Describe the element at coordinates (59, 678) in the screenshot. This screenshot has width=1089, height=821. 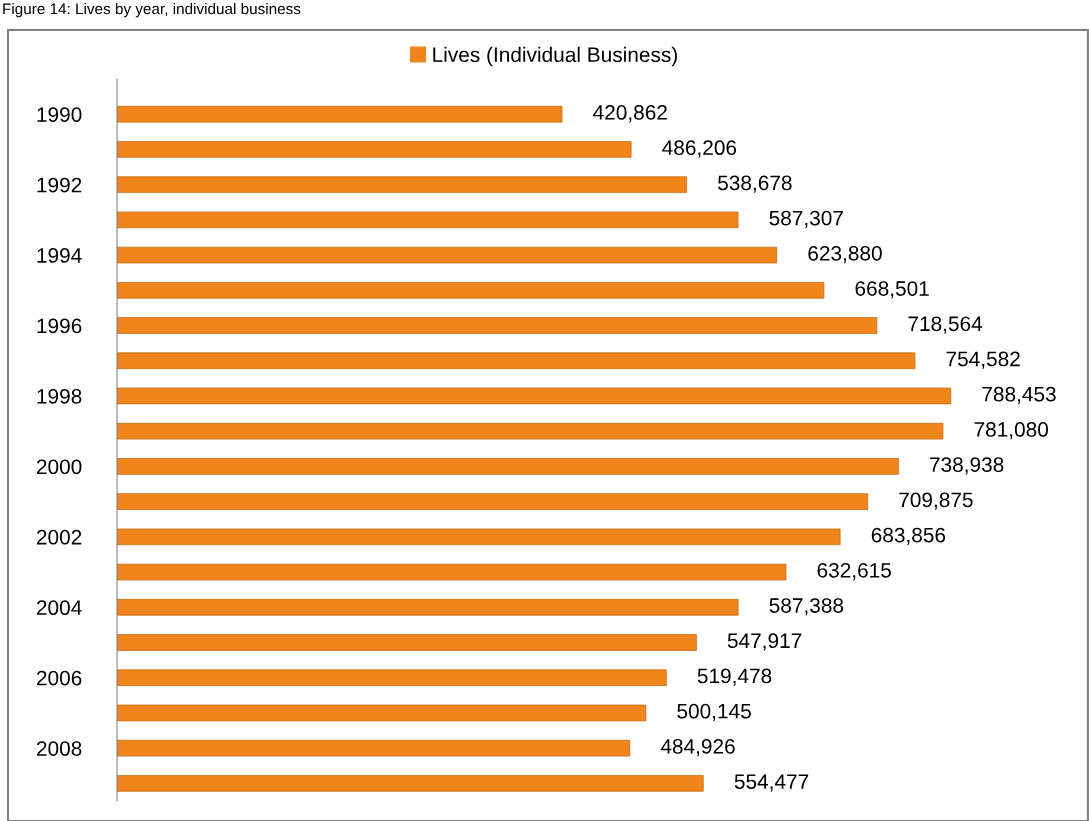
I see `y-tick-label: 2006` at that location.